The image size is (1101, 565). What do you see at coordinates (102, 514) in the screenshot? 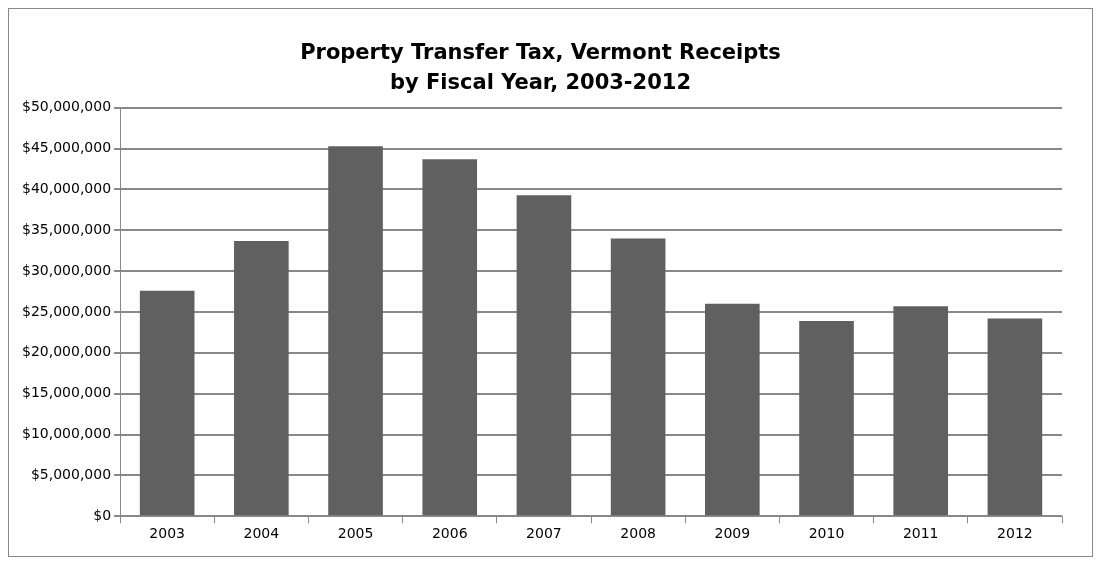
I see `y-tick-label: $0` at bounding box center [102, 514].